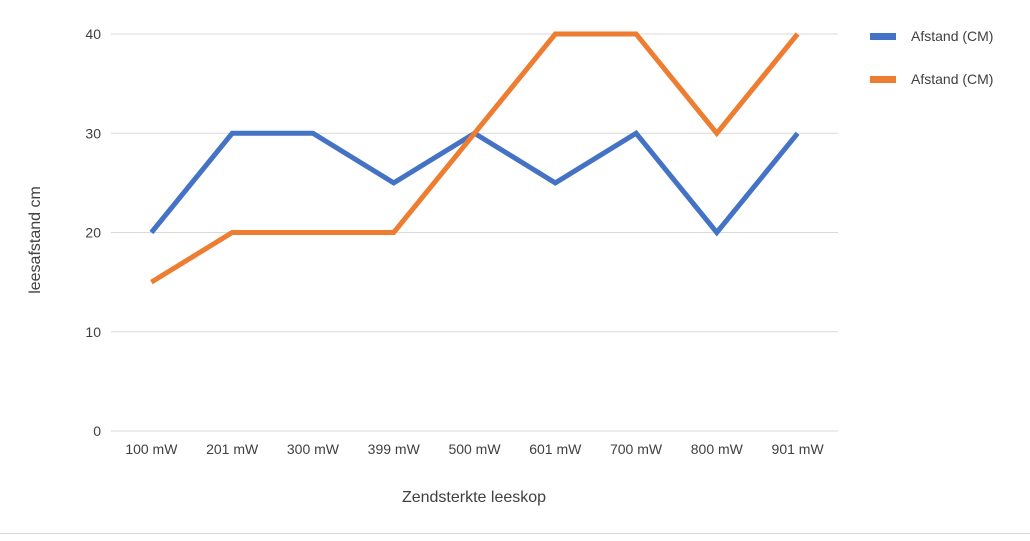  What do you see at coordinates (394, 449) in the screenshot?
I see `x-tick-label: 399 mW` at bounding box center [394, 449].